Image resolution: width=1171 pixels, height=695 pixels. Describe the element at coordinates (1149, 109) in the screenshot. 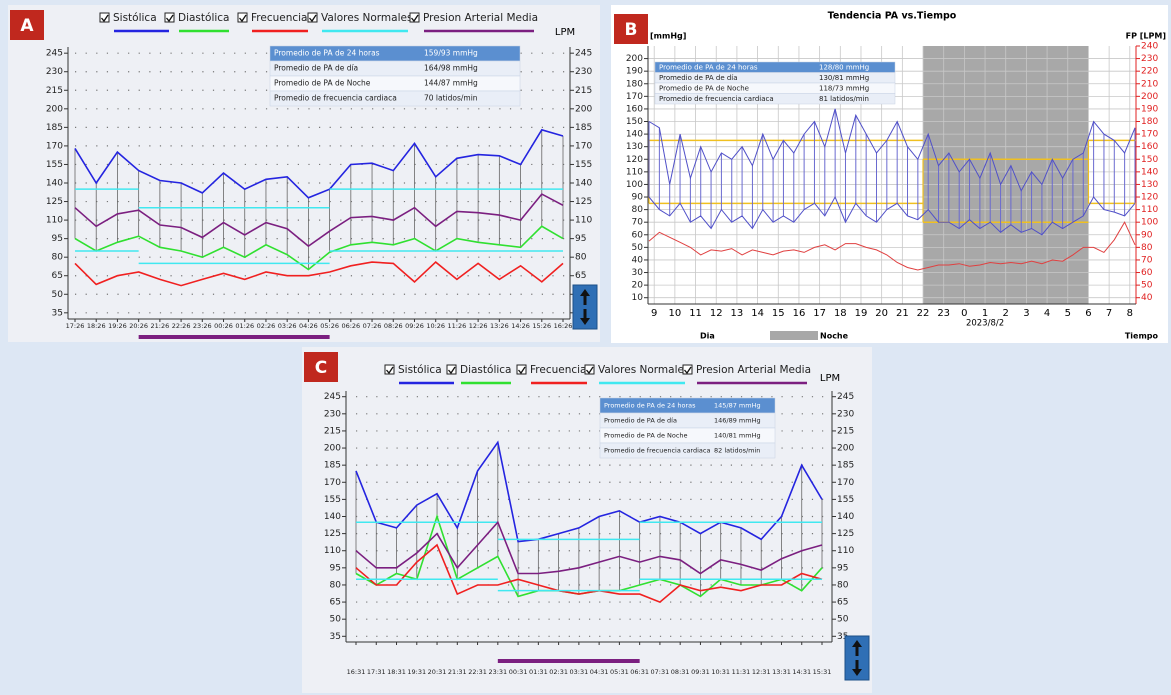

I see `y2-tick-label: 190` at that location.